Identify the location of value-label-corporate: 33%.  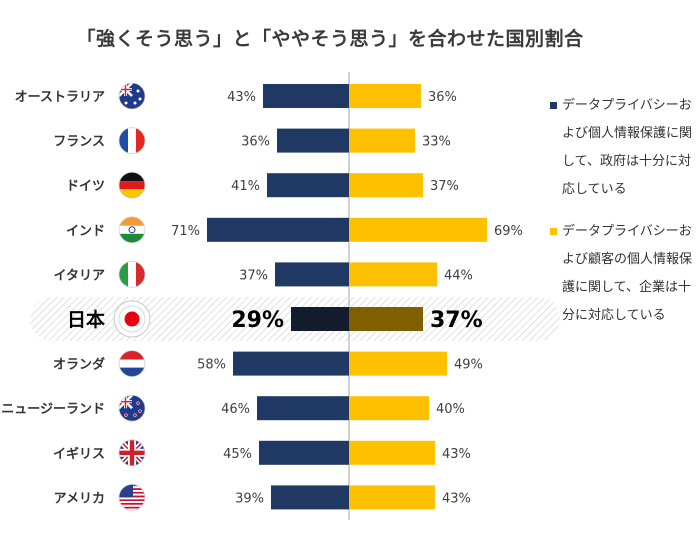
(436, 142).